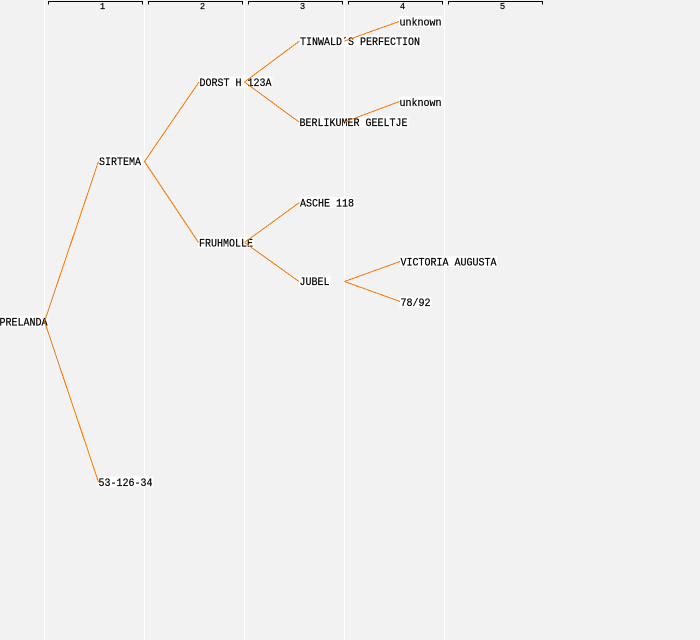  What do you see at coordinates (402, 7) in the screenshot?
I see `svg-text: 4` at bounding box center [402, 7].